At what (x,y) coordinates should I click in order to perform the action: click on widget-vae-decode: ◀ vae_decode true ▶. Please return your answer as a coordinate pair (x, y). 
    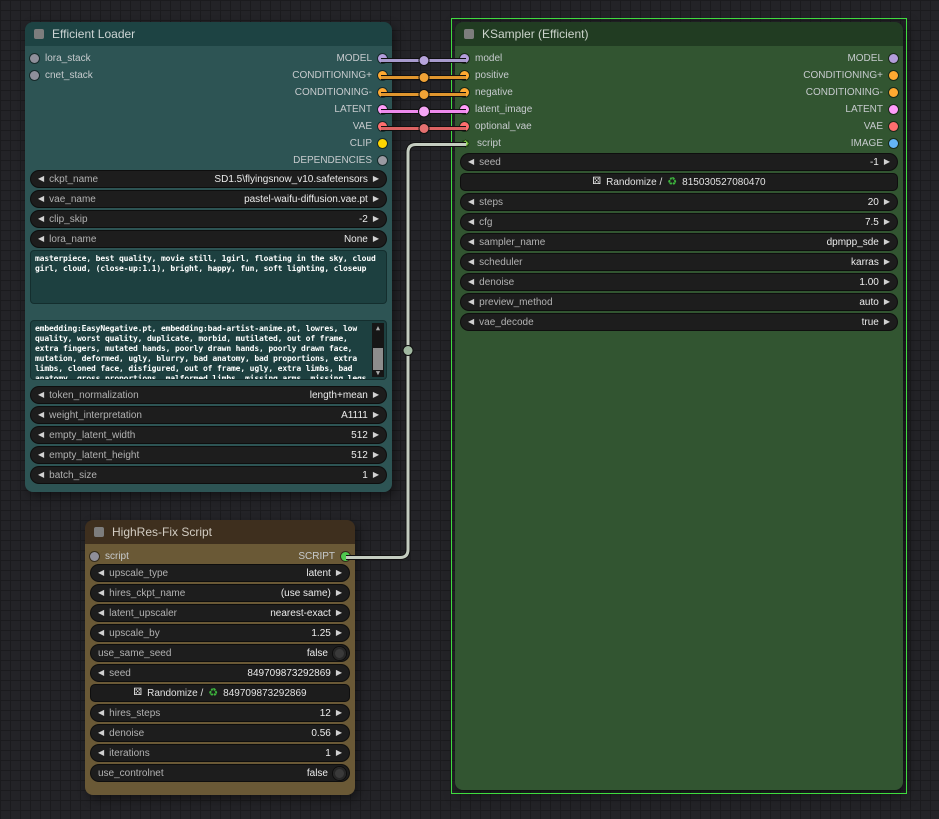
    Looking at the image, I should click on (679, 322).